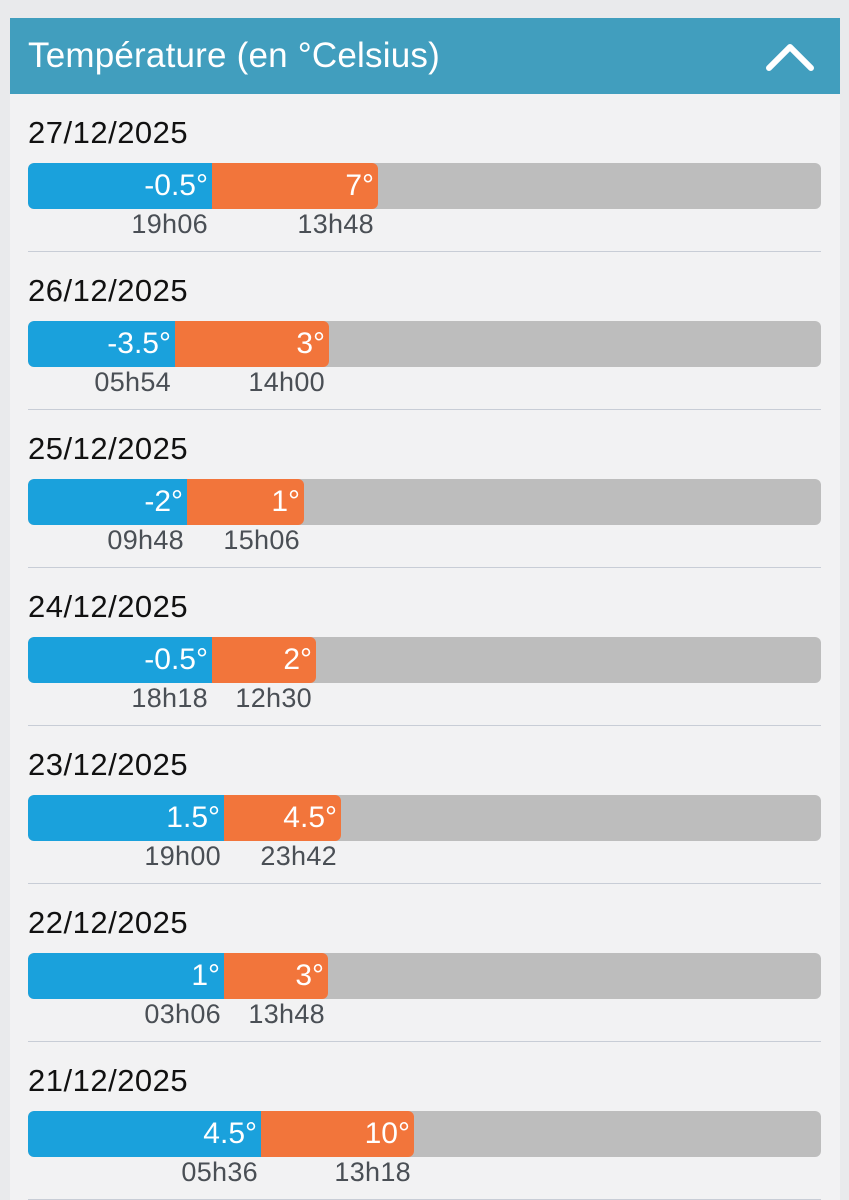 The width and height of the screenshot is (849, 1200). I want to click on max-time: 15h06, so click(261, 540).